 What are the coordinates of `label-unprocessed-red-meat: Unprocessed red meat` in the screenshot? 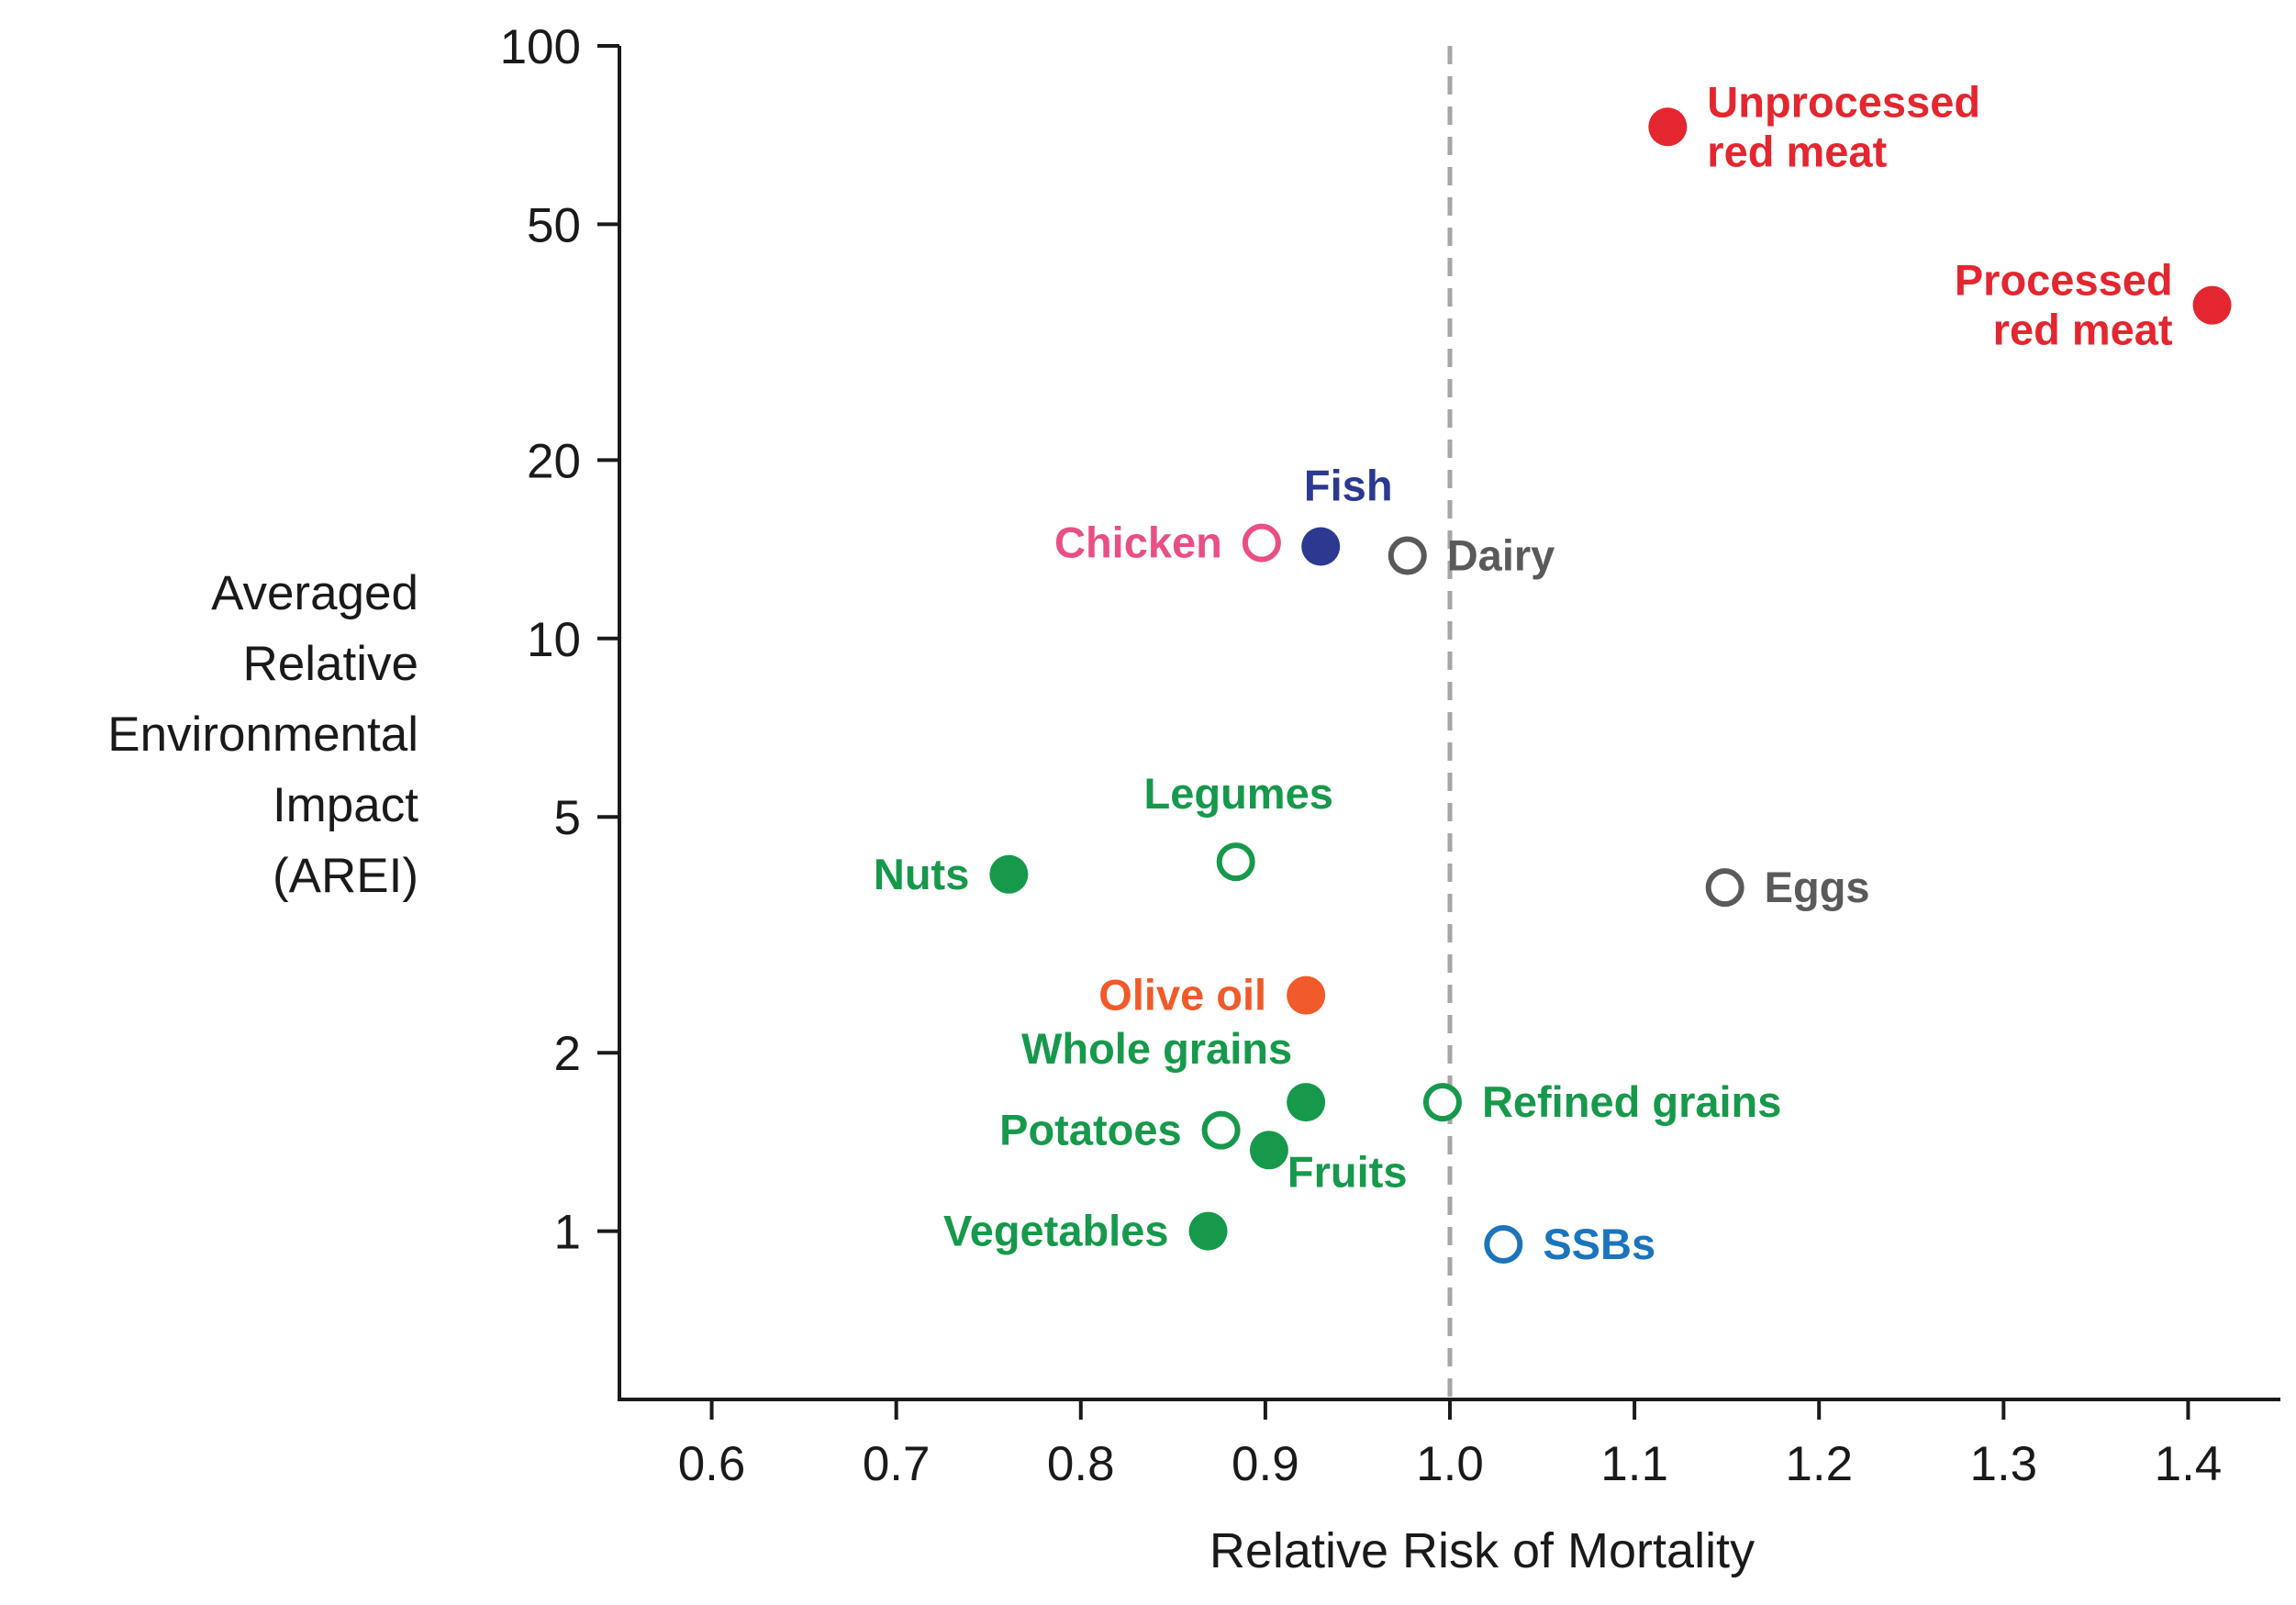 It's located at (1843, 126).